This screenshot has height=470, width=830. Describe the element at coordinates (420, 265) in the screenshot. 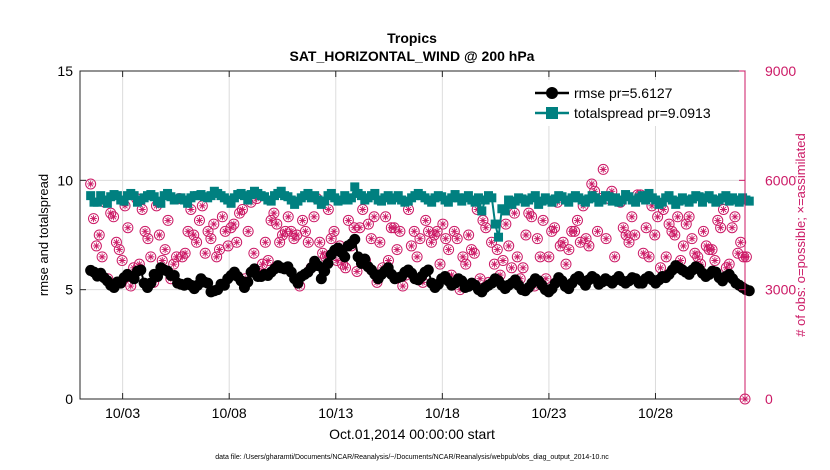

I see `rmse-series` at that location.